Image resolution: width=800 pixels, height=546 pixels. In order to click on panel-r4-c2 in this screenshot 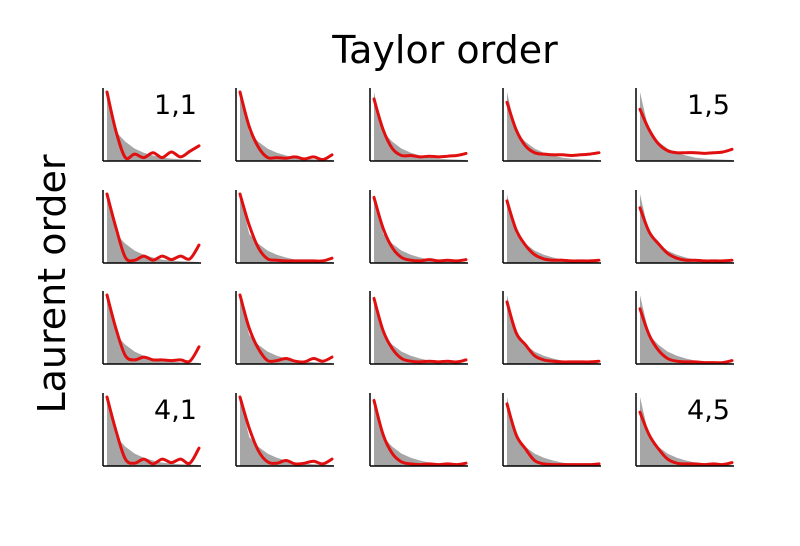, I will do `click(284, 430)`.